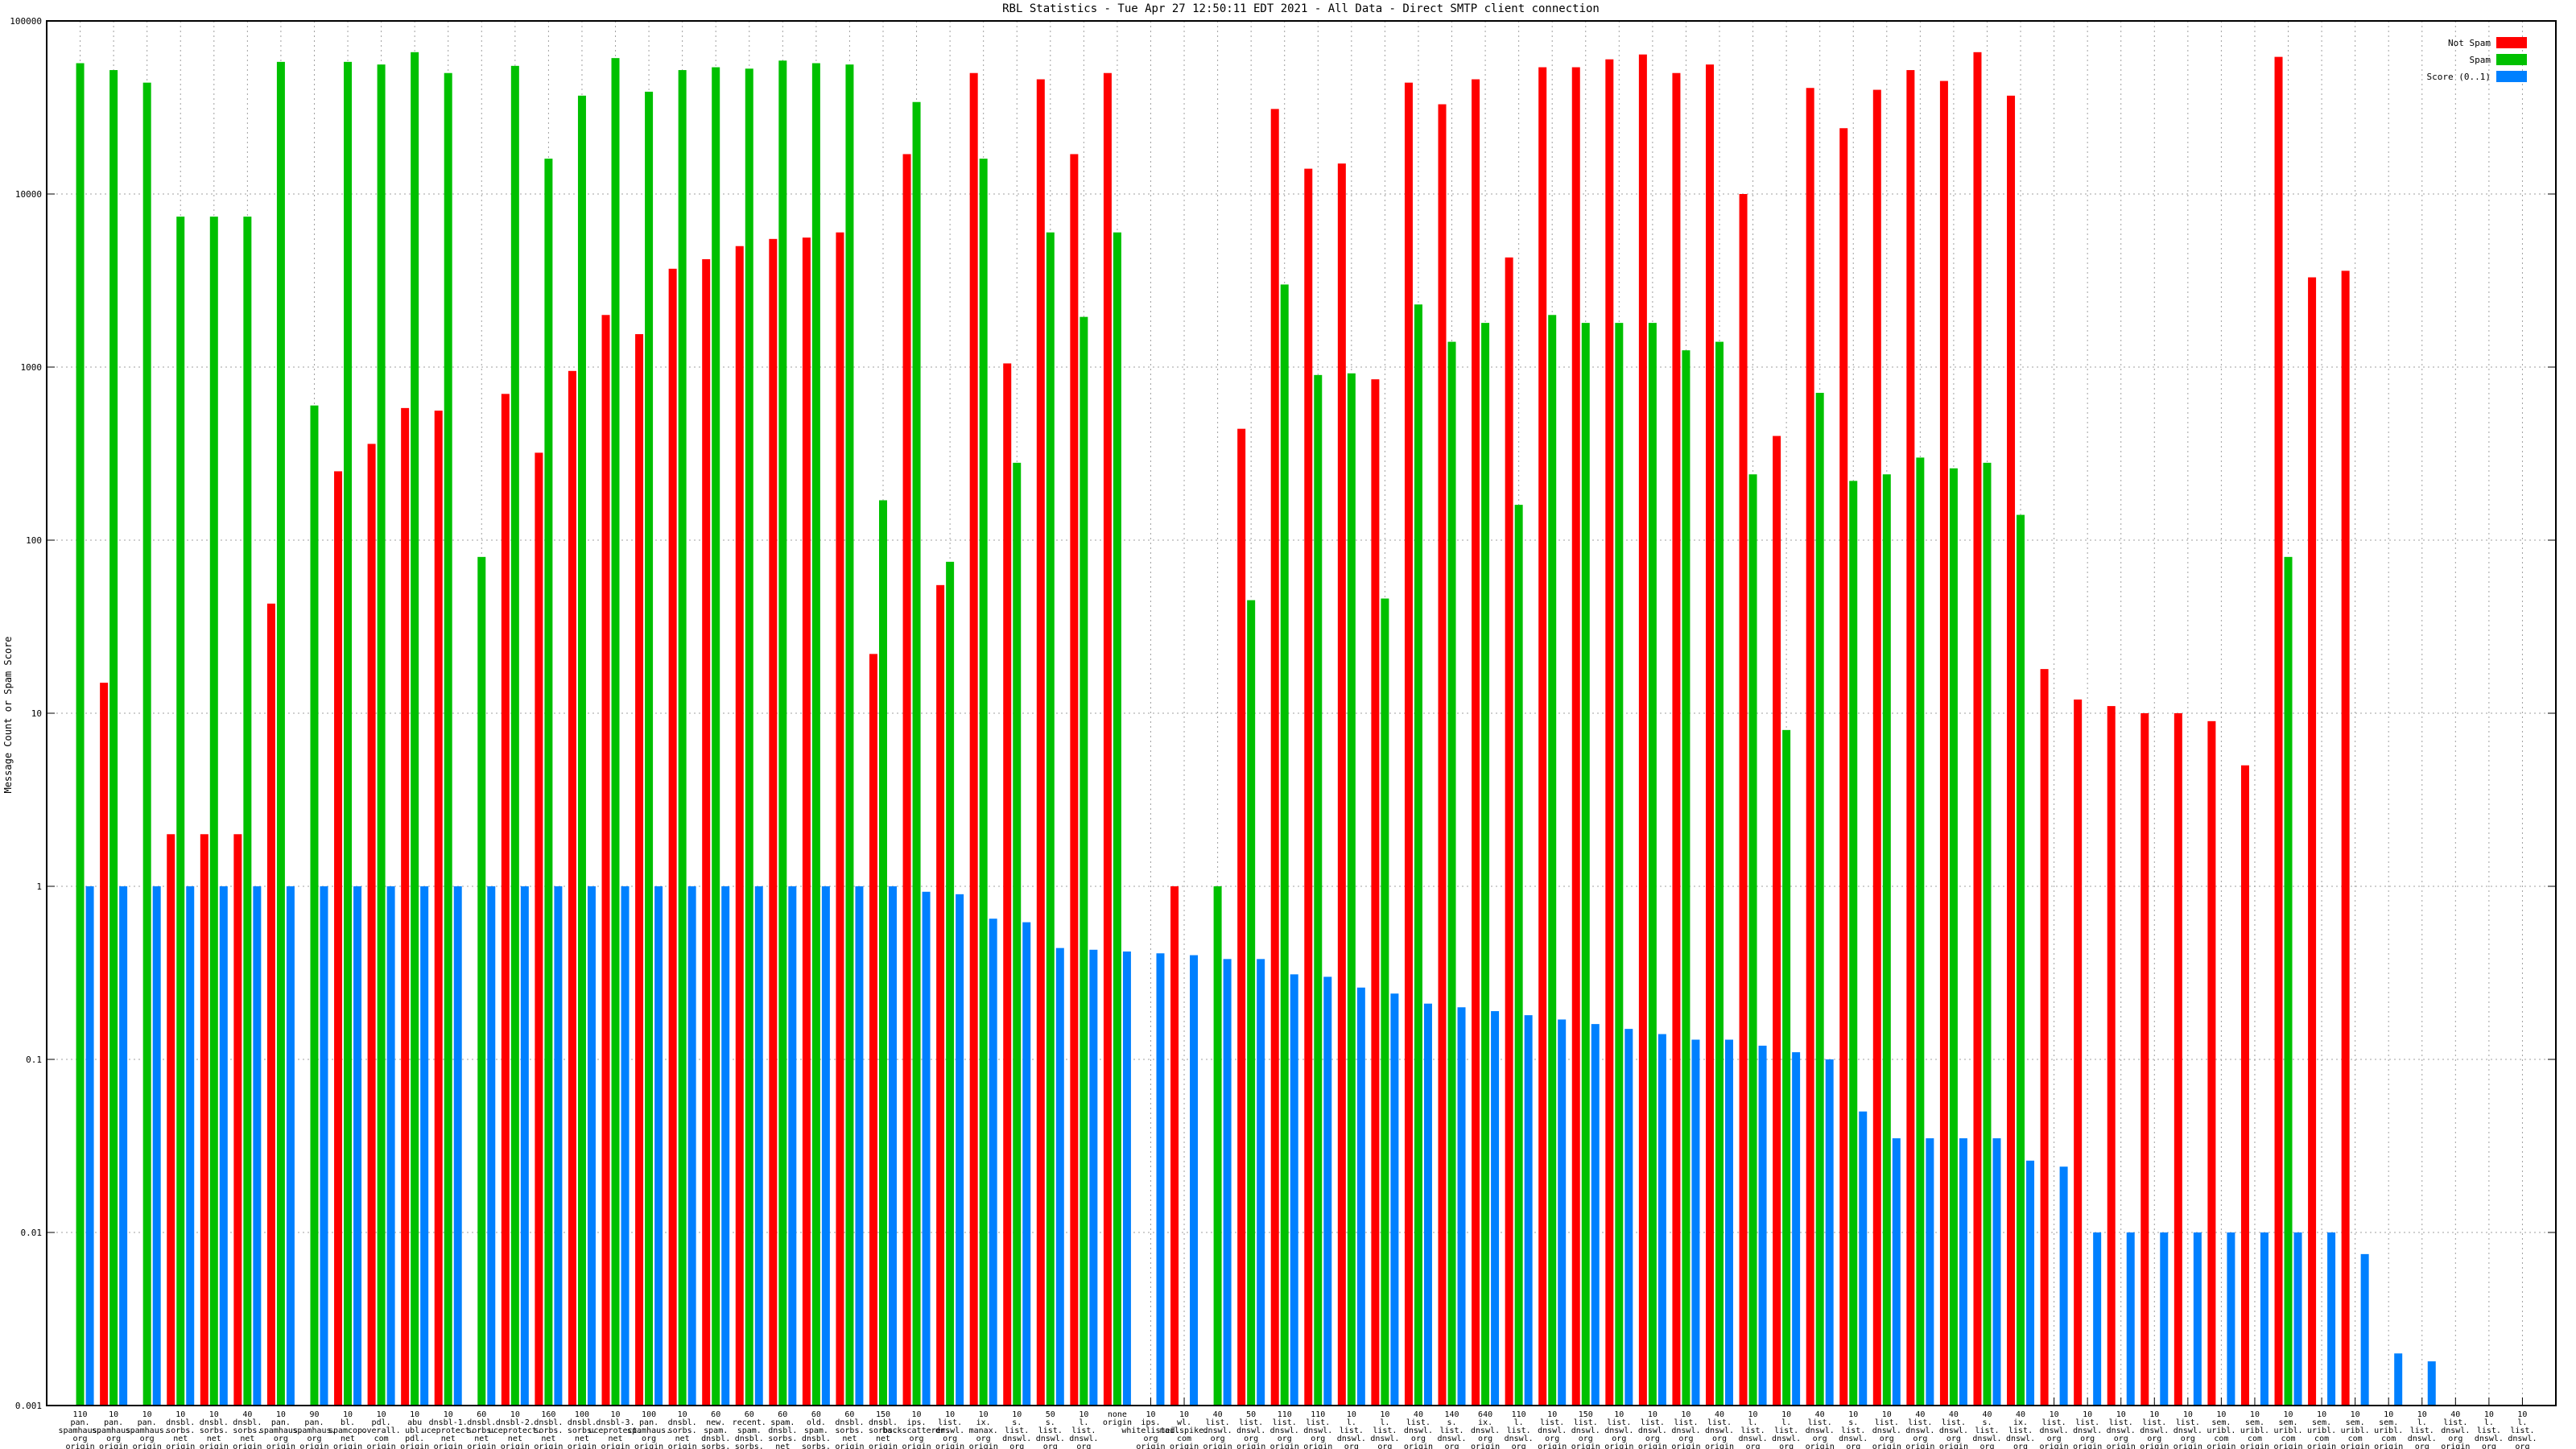 The width and height of the screenshot is (2576, 1449). What do you see at coordinates (649, 1429) in the screenshot?
I see `x-category-label: 100 pan. spamhaus. org origin` at bounding box center [649, 1429].